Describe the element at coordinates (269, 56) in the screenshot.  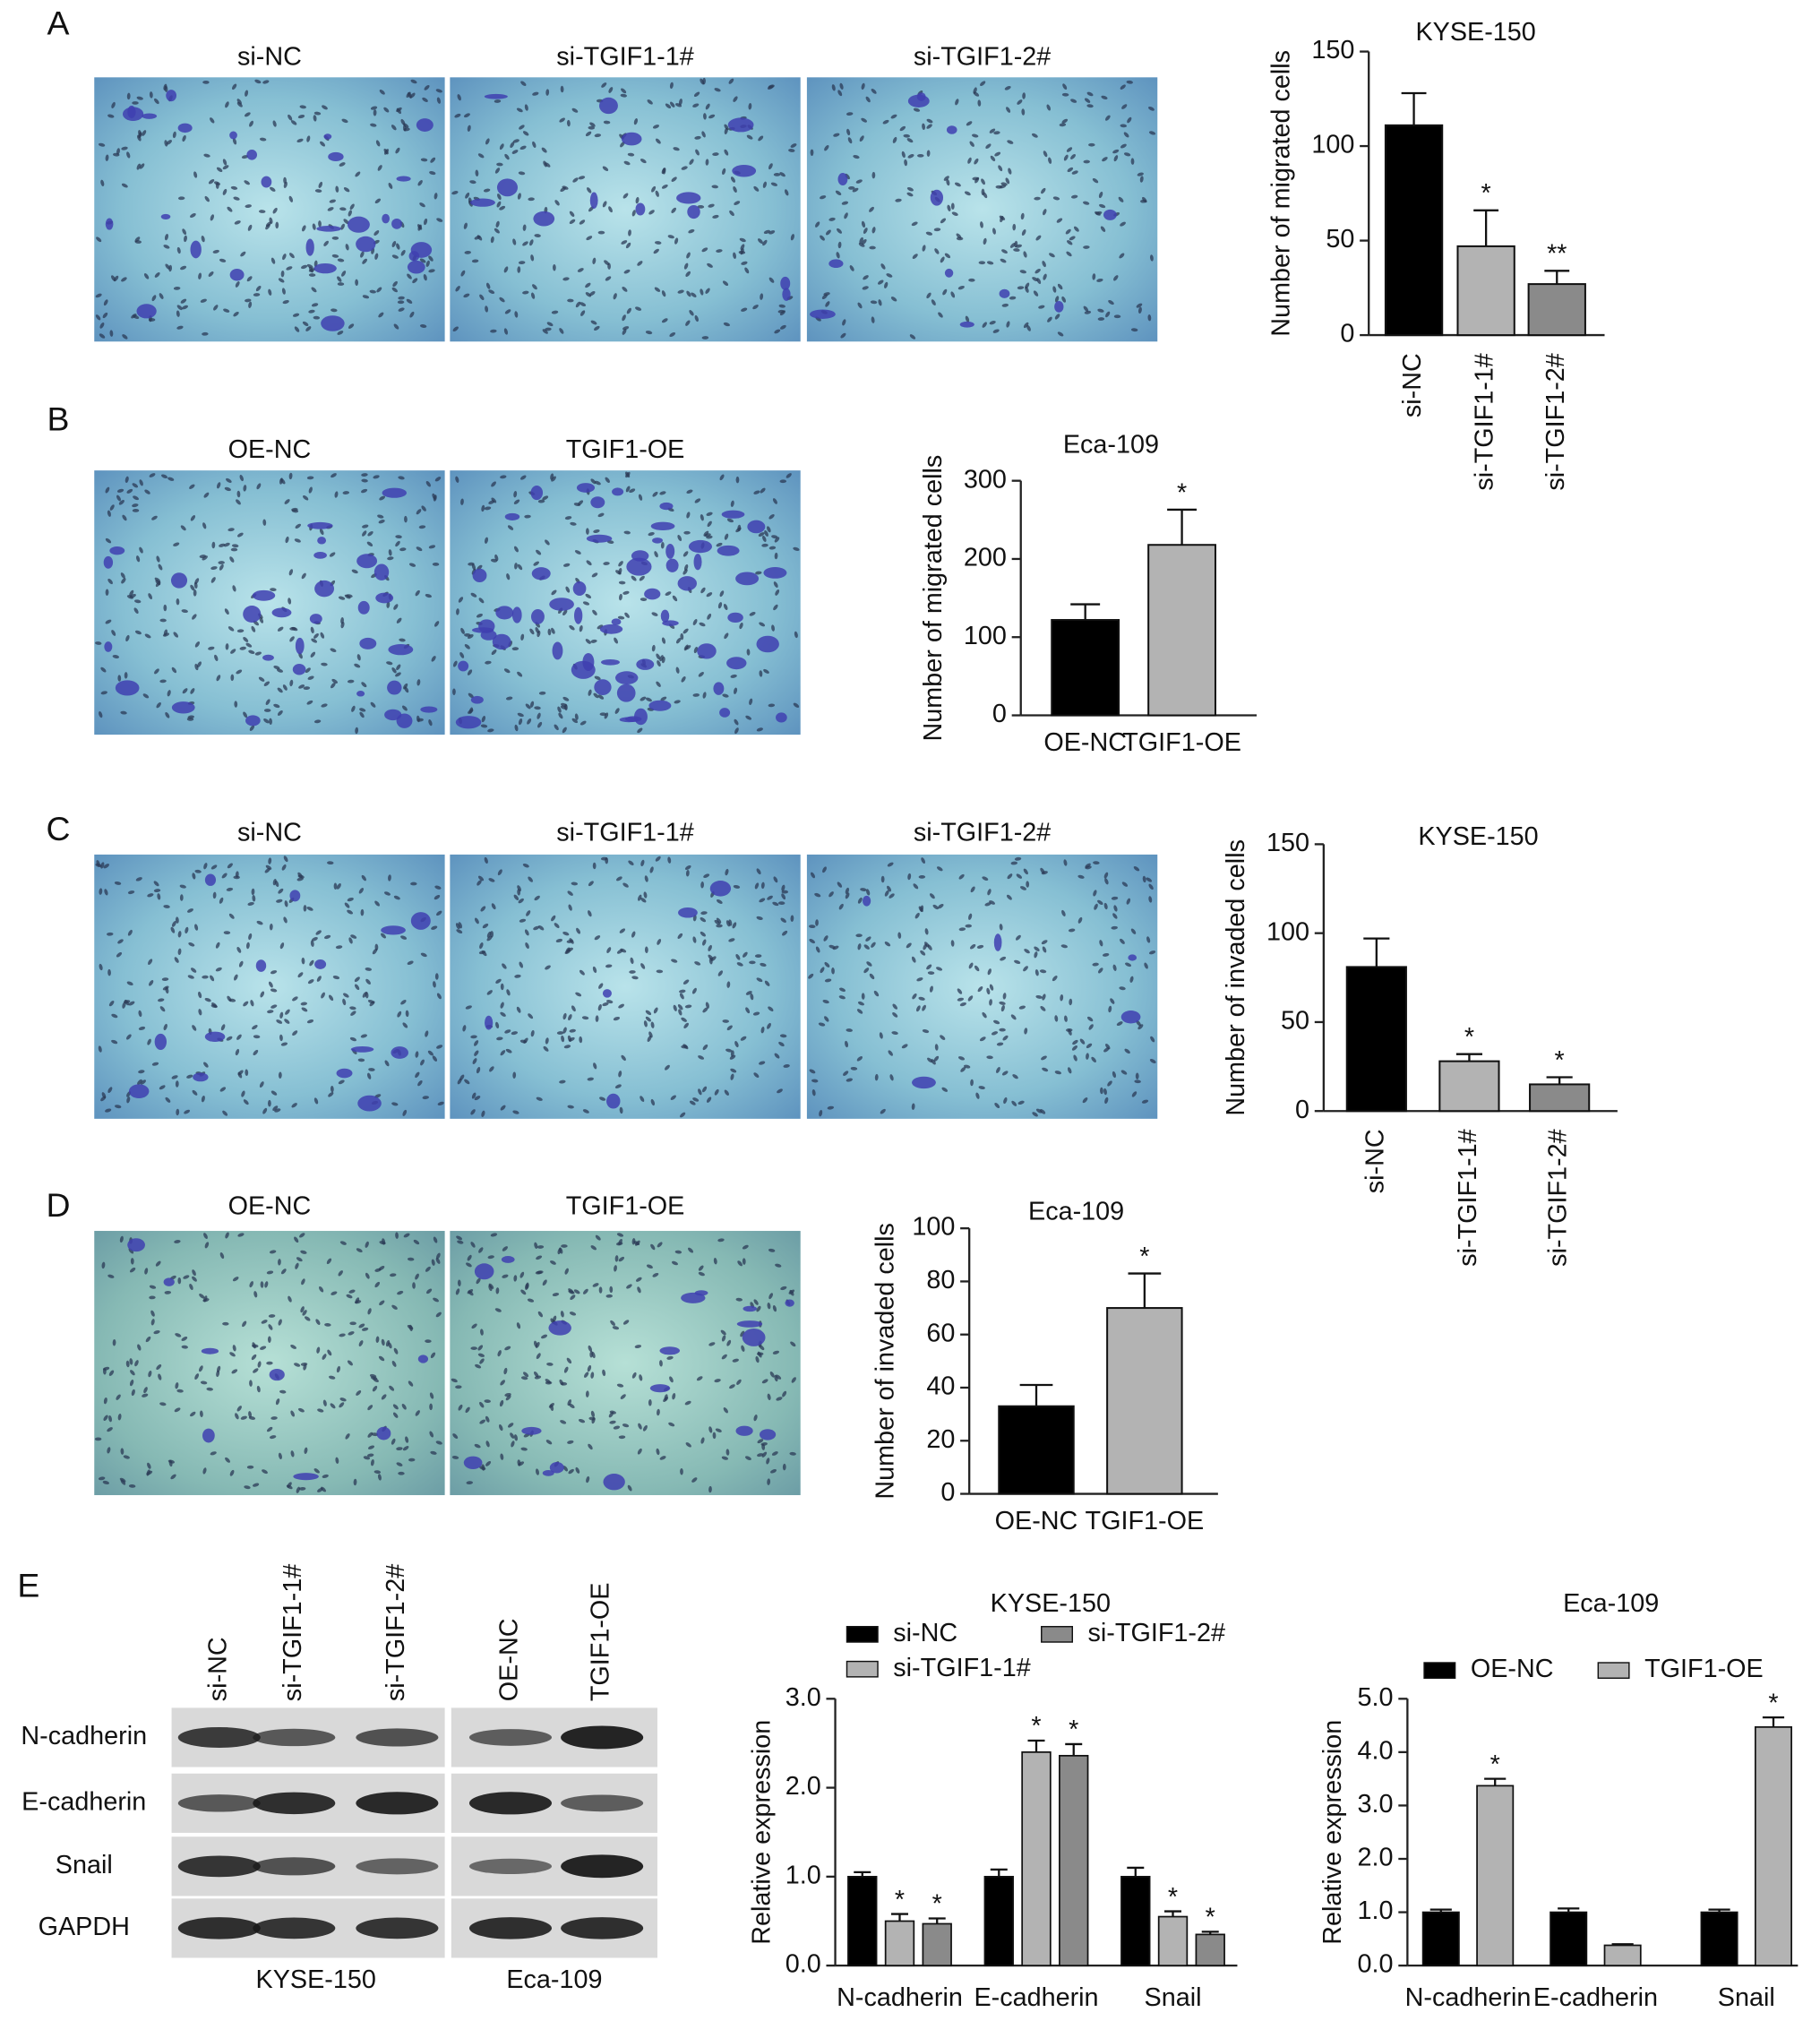
I see `micrograph-caption: si-NC` at that location.